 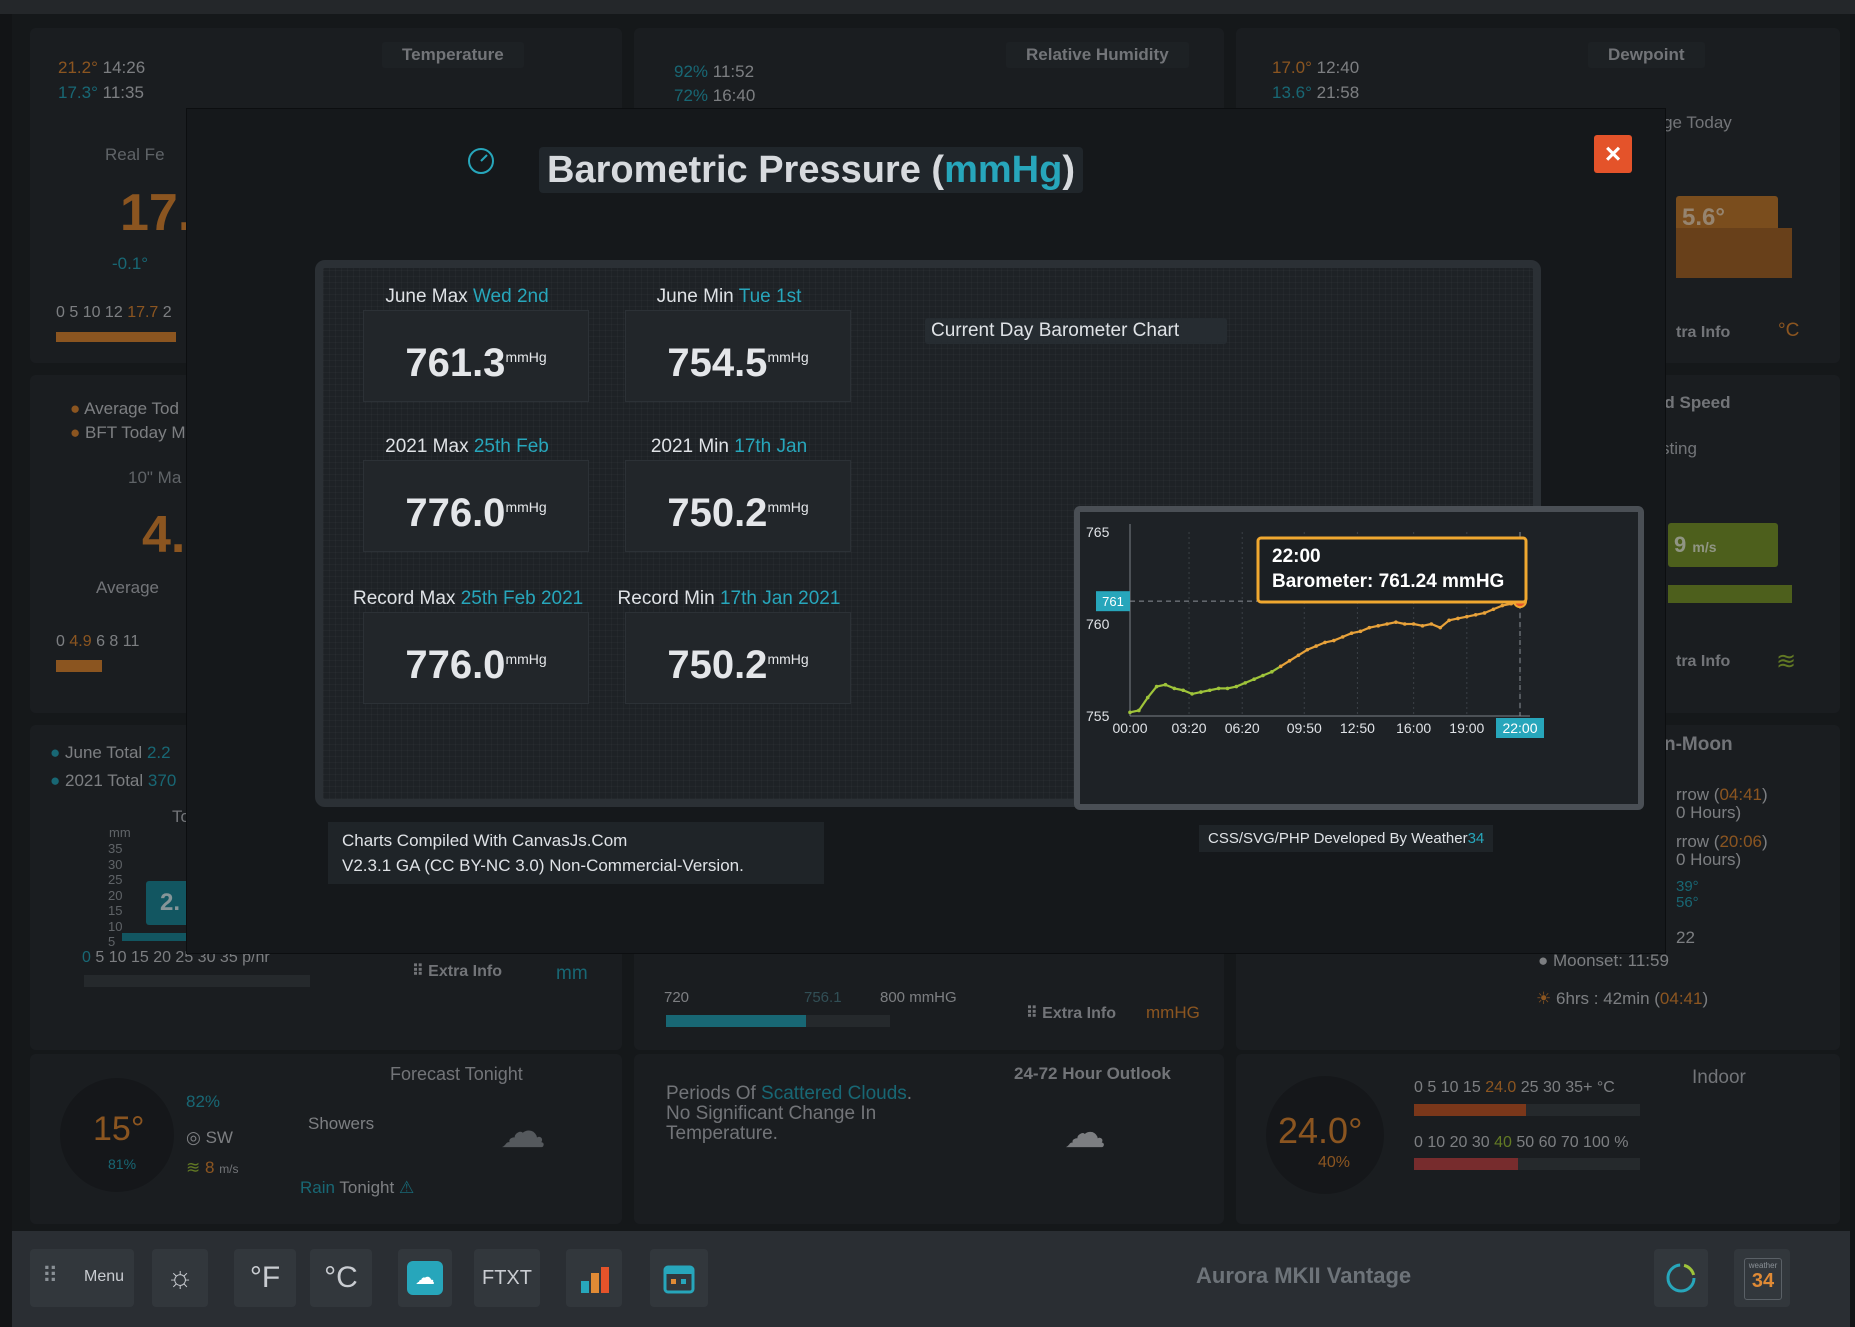 I want to click on stat-date: Wed 2nd, so click(x=510, y=296).